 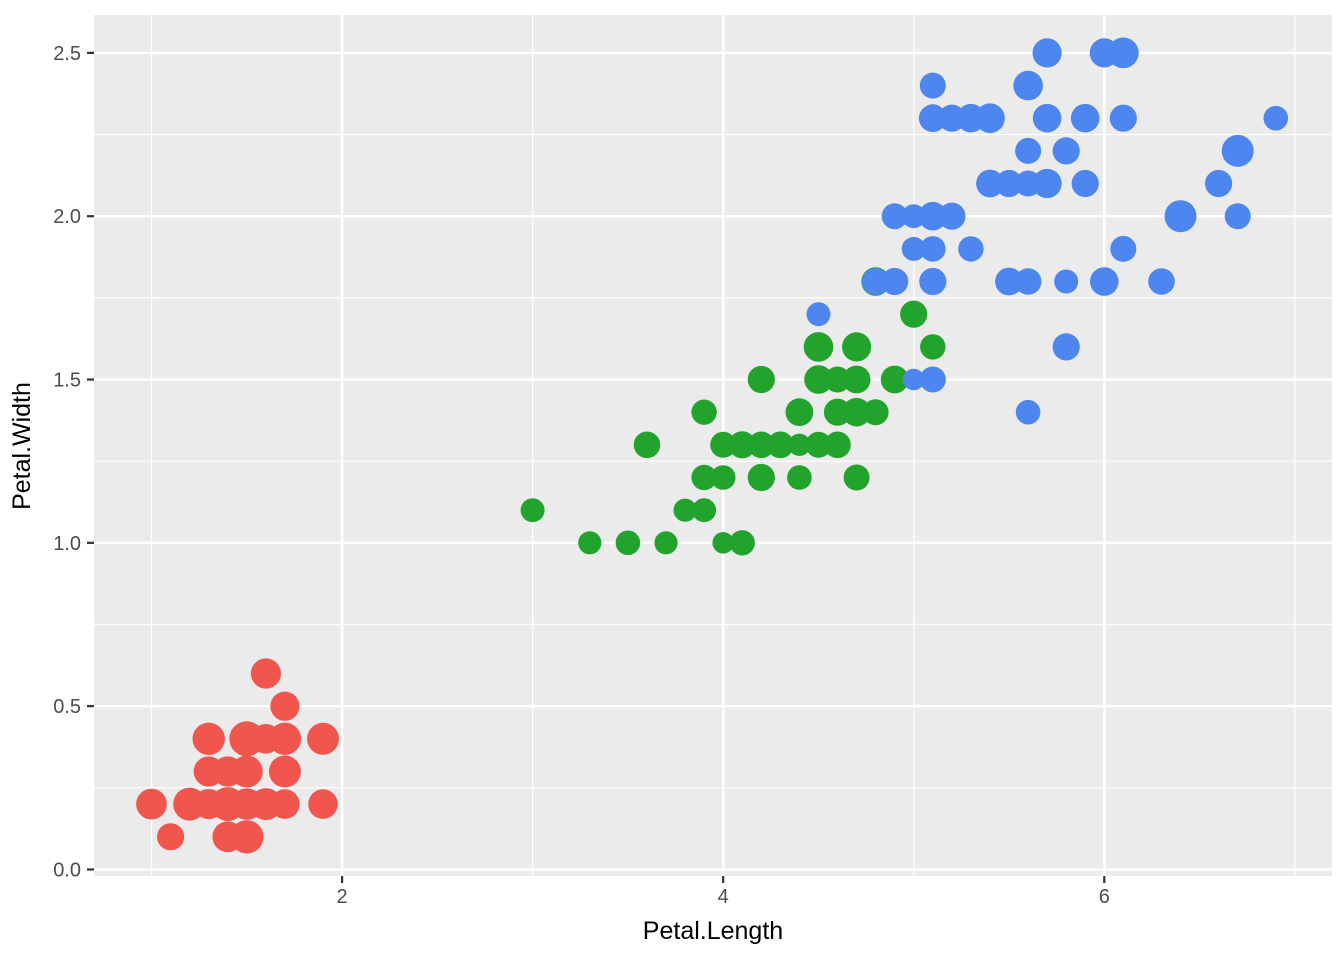 I want to click on y-tick-label: 0.0, so click(x=67, y=870).